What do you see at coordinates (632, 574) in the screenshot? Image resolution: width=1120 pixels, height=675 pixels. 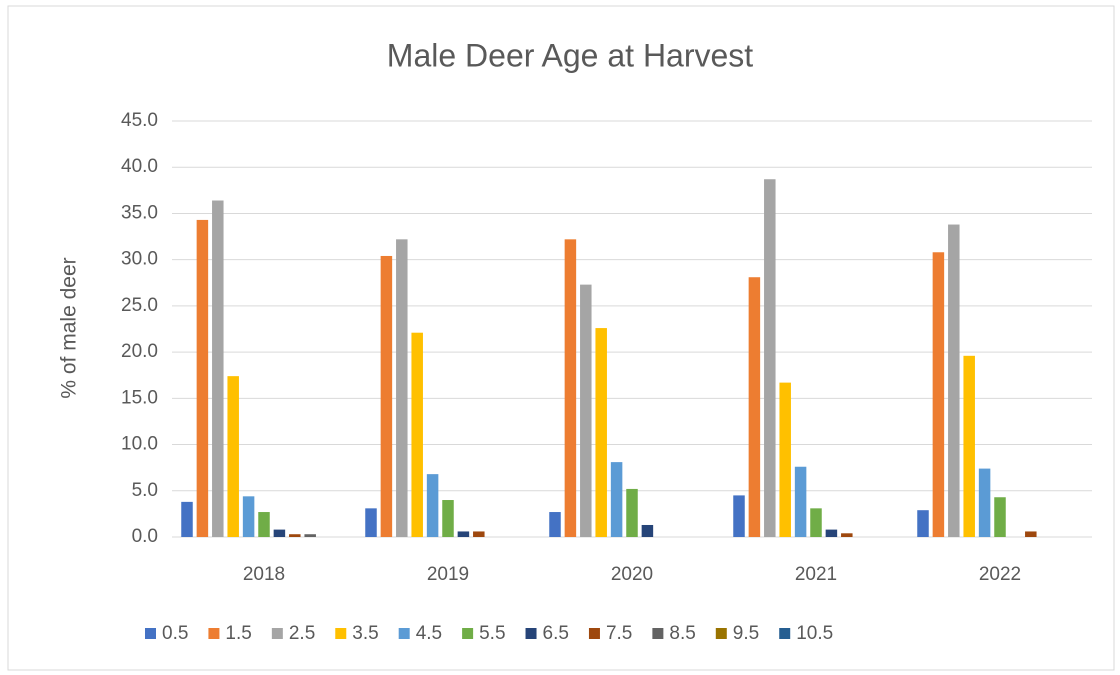 I see `x-tick-label: 2020` at bounding box center [632, 574].